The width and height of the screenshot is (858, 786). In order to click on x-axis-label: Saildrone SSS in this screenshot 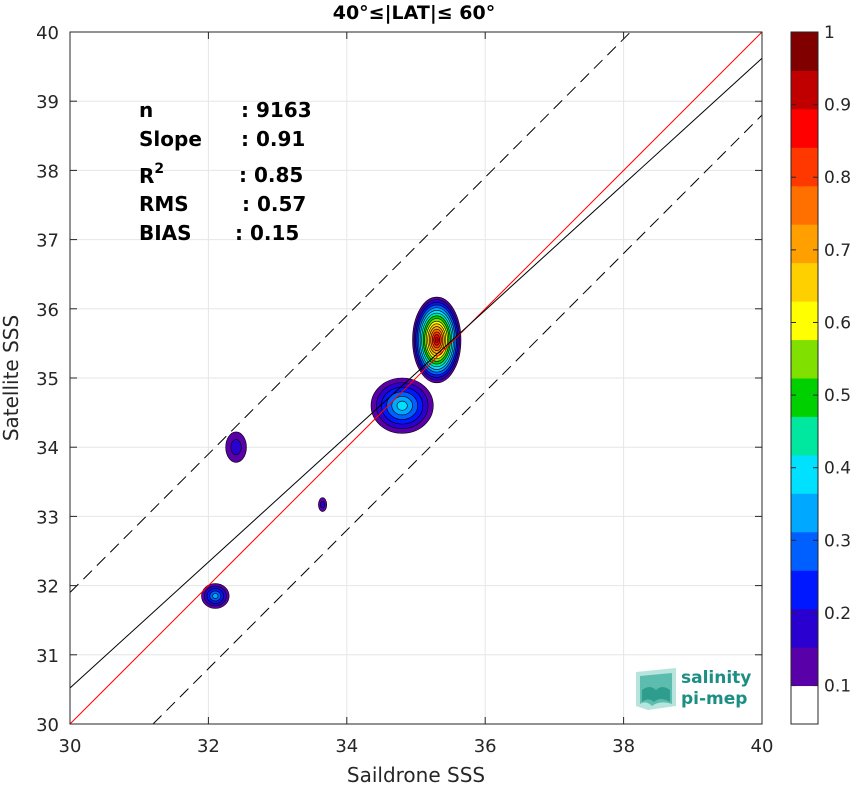, I will do `click(416, 774)`.